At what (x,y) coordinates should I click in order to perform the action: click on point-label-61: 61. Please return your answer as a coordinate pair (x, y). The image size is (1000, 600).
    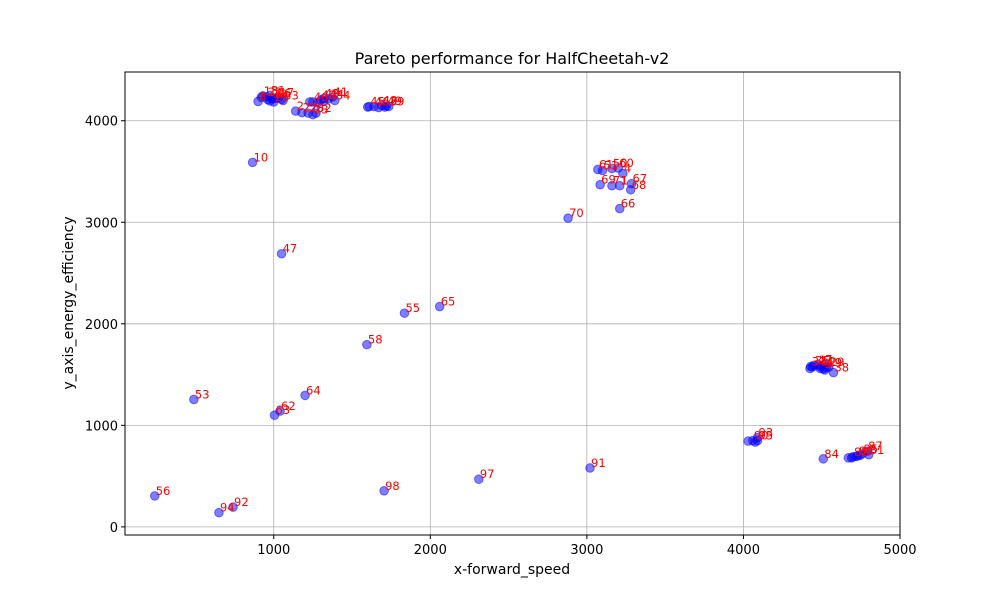
    Looking at the image, I should click on (606, 164).